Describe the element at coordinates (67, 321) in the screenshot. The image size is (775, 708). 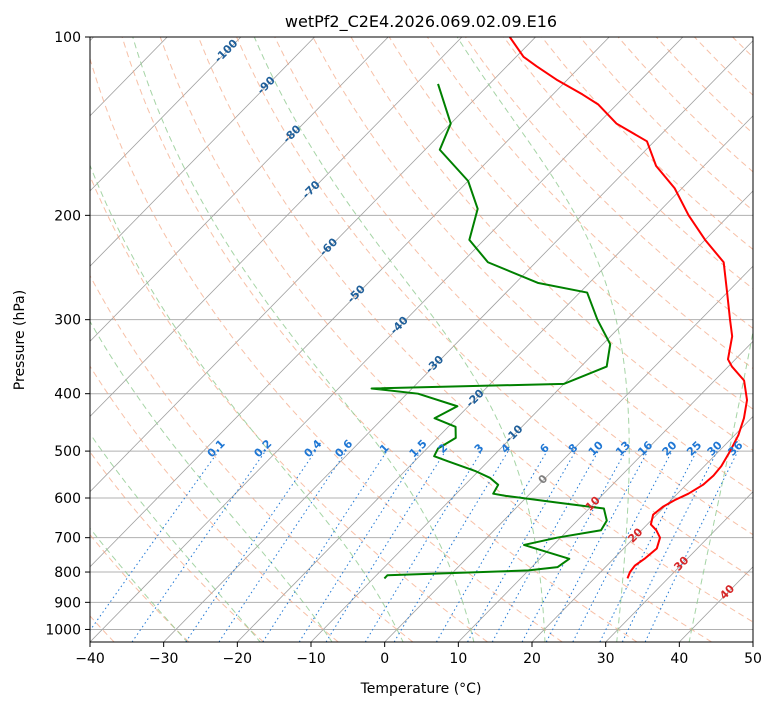
I see `y-tick-label: 300` at that location.